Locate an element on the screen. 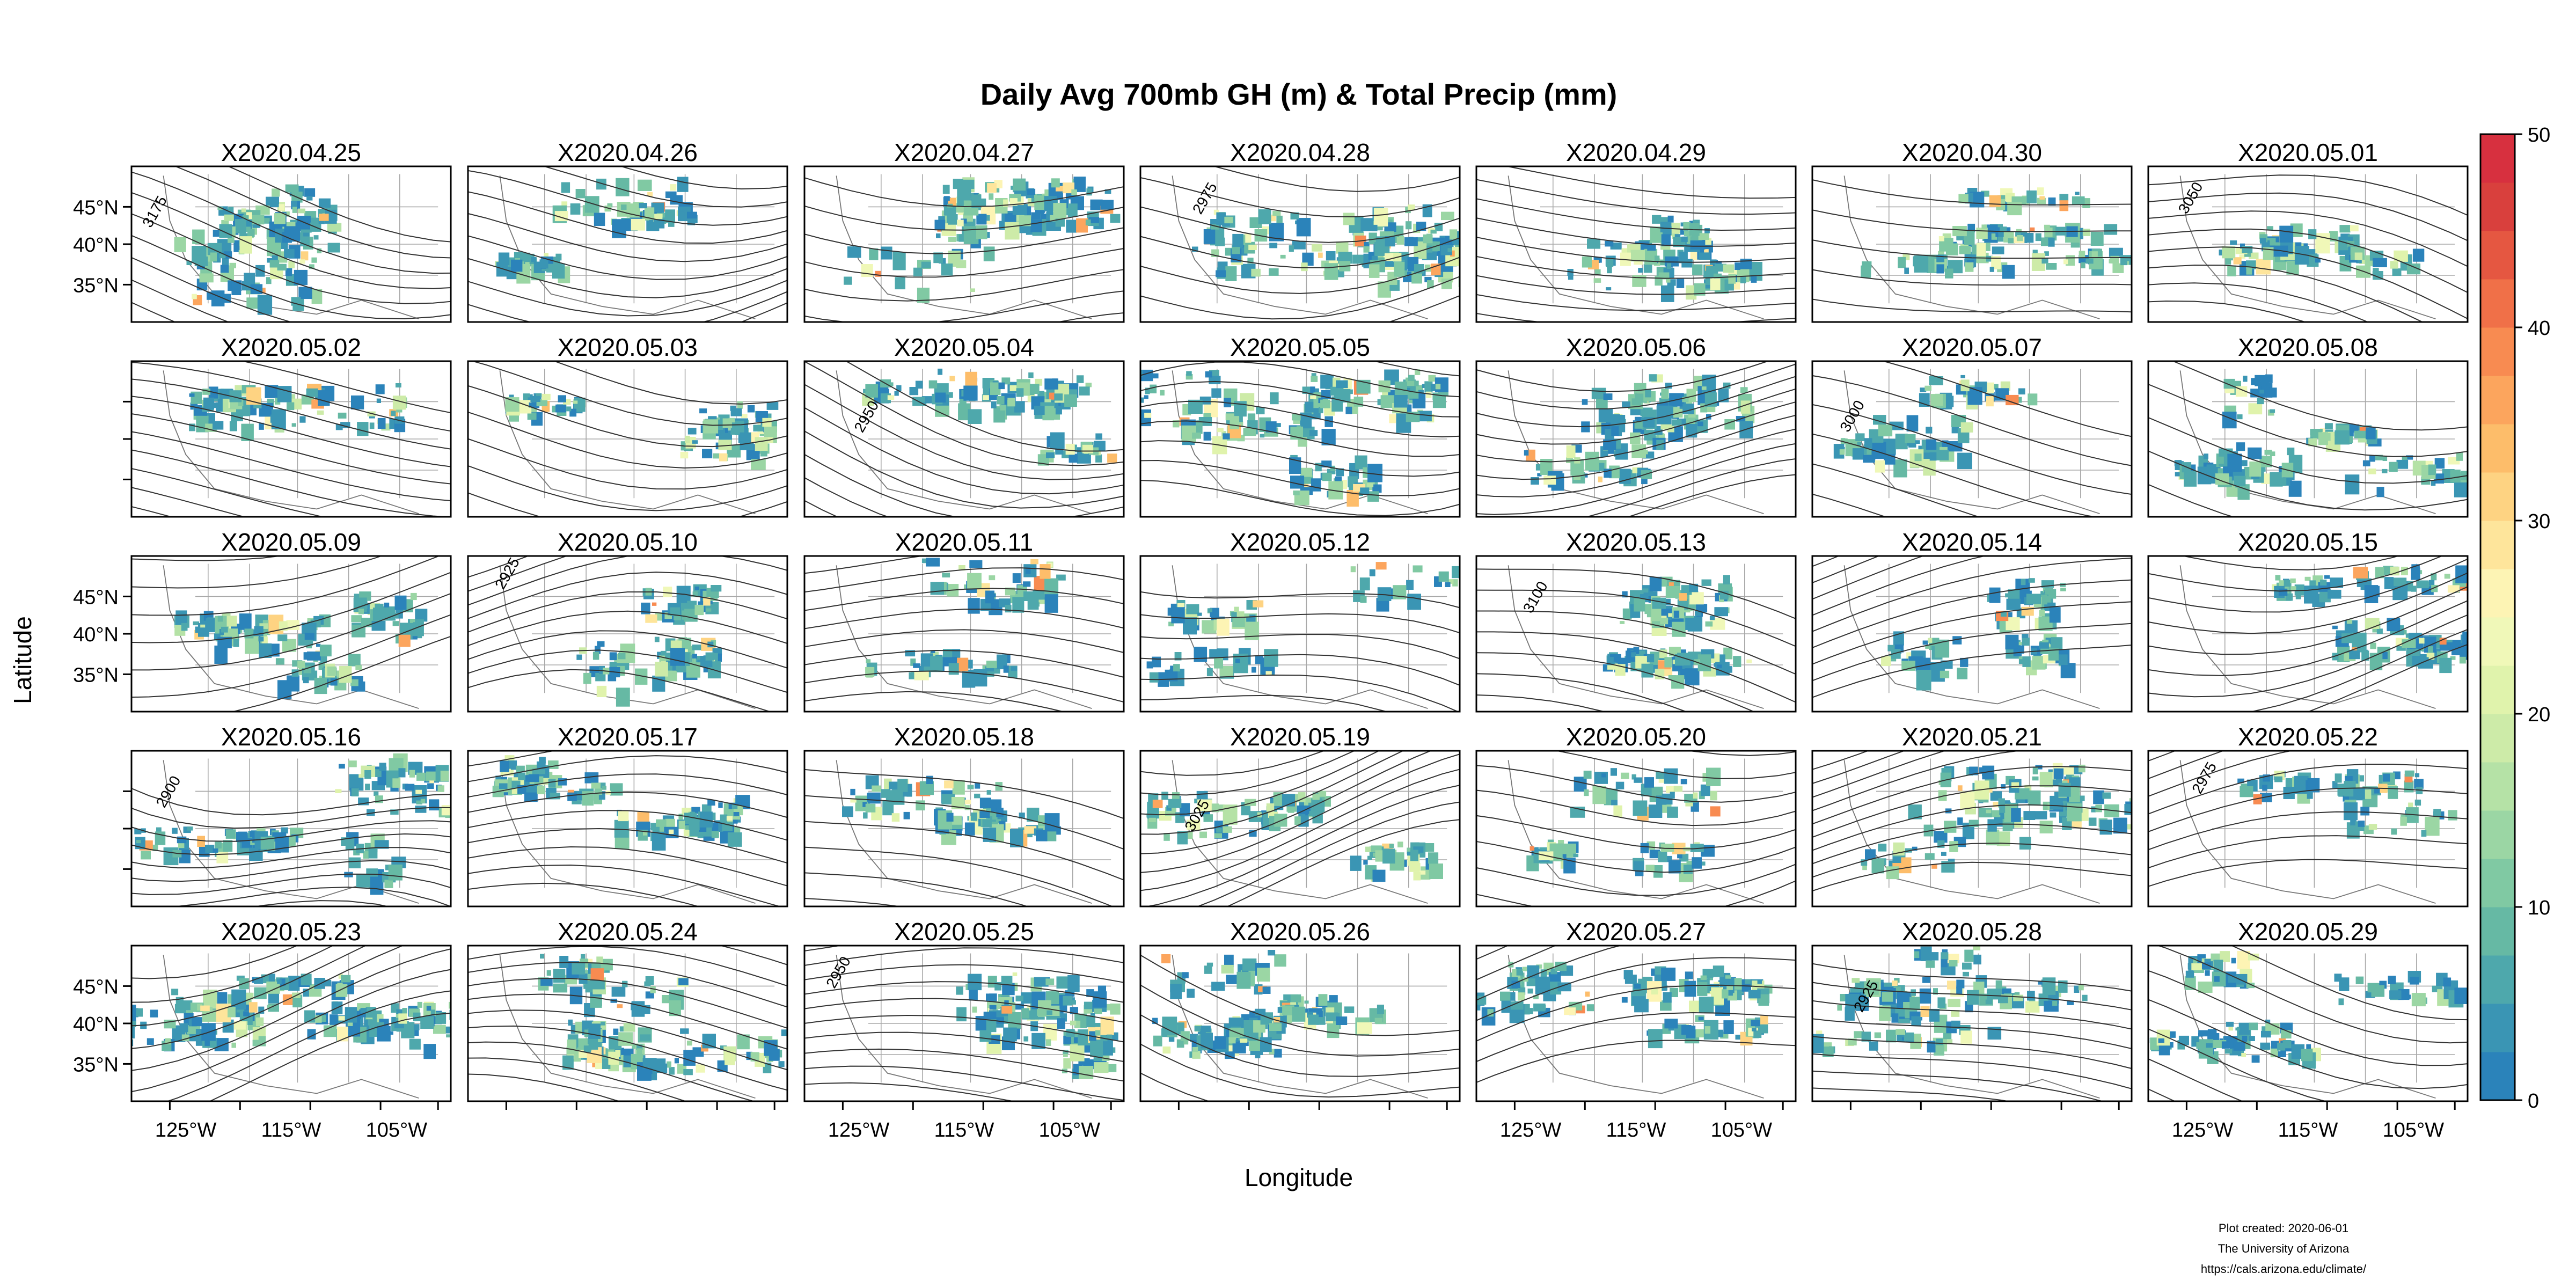 Image resolution: width=2576 pixels, height=1288 pixels. panel-title: X2020.05.29 is located at coordinates (2308, 932).